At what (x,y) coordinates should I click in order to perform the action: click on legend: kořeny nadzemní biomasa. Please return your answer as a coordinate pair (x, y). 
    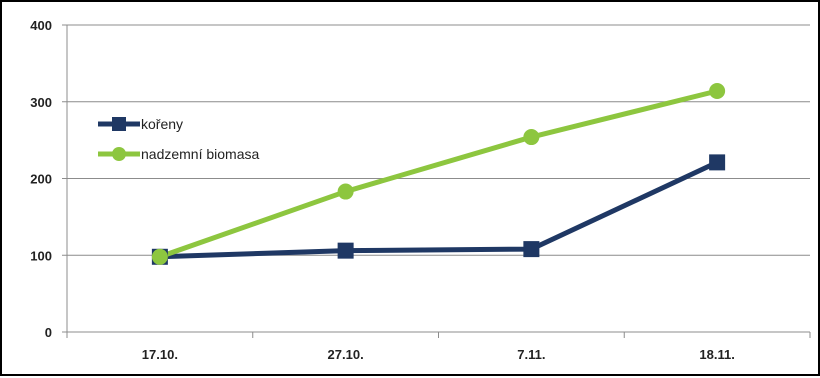
    Looking at the image, I should click on (179, 139).